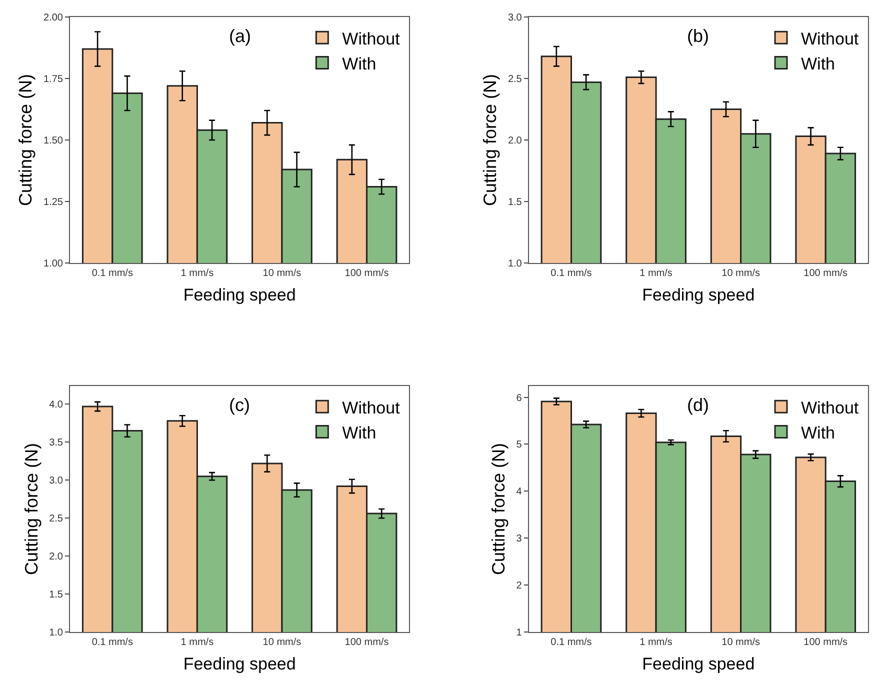 Image resolution: width=883 pixels, height=687 pixels. What do you see at coordinates (54, 18) in the screenshot?
I see `y-tick-label: 2.00` at bounding box center [54, 18].